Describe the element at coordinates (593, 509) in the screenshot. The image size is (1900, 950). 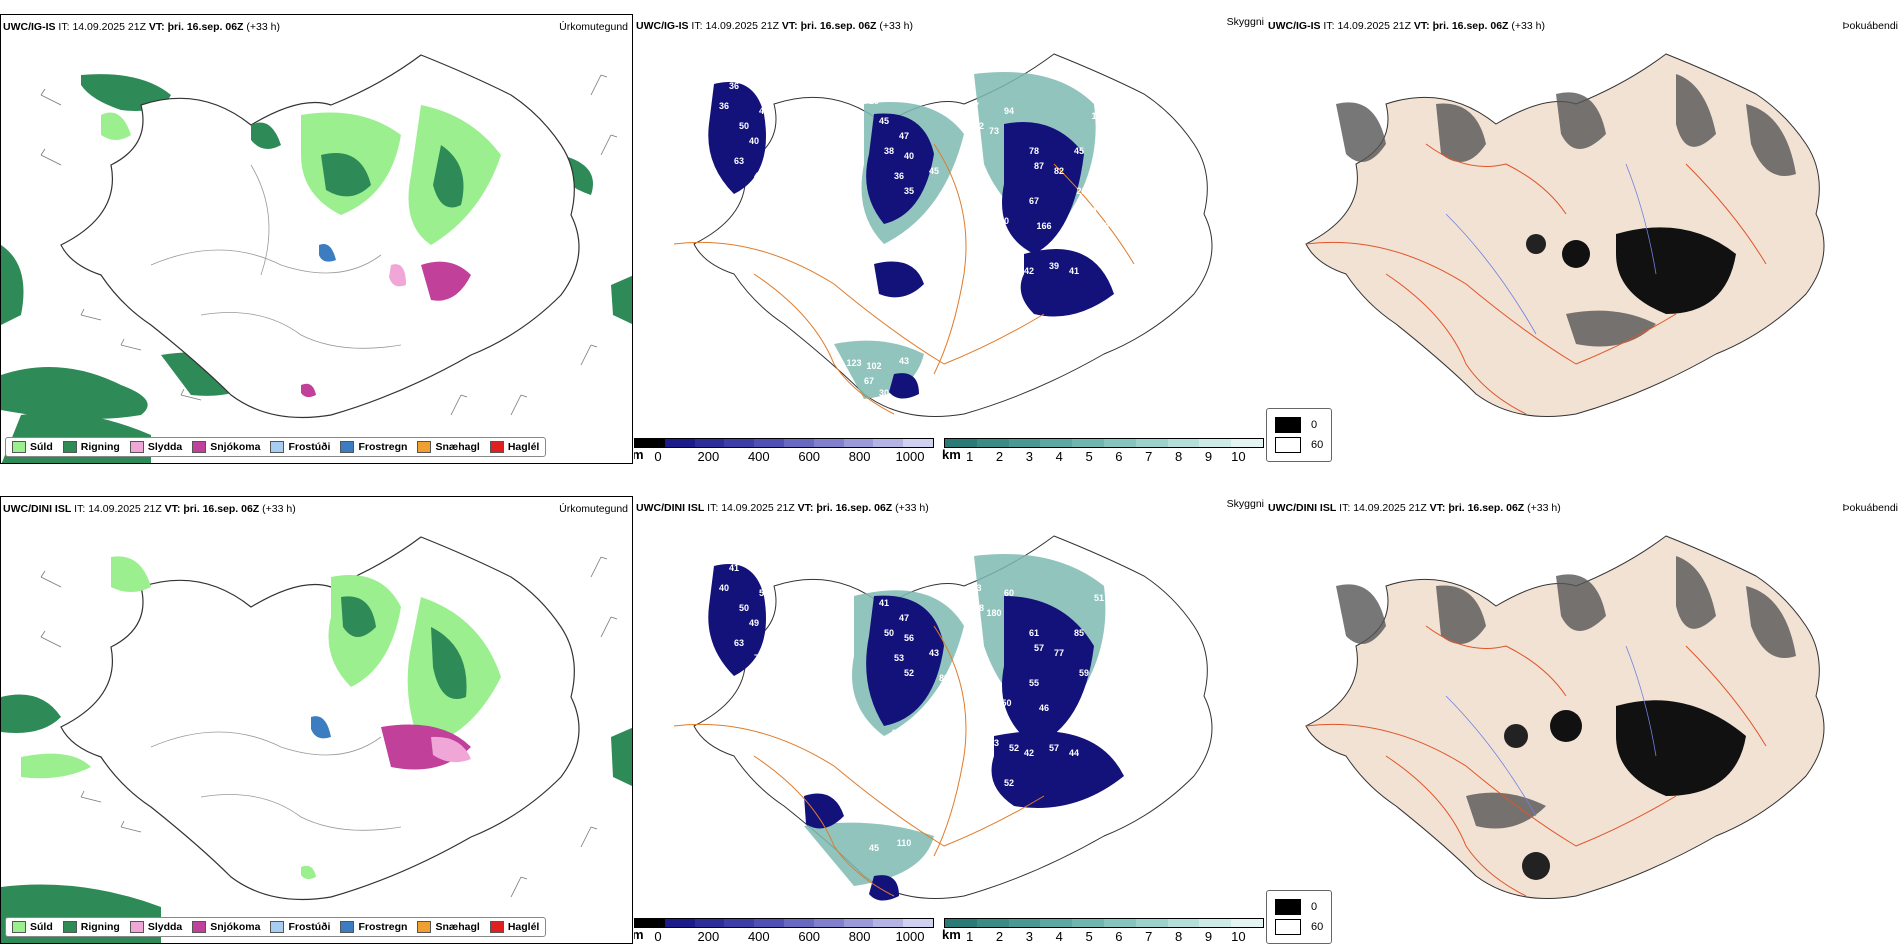
I see `precip-panel-title-bottom: Úrkomutegund` at that location.